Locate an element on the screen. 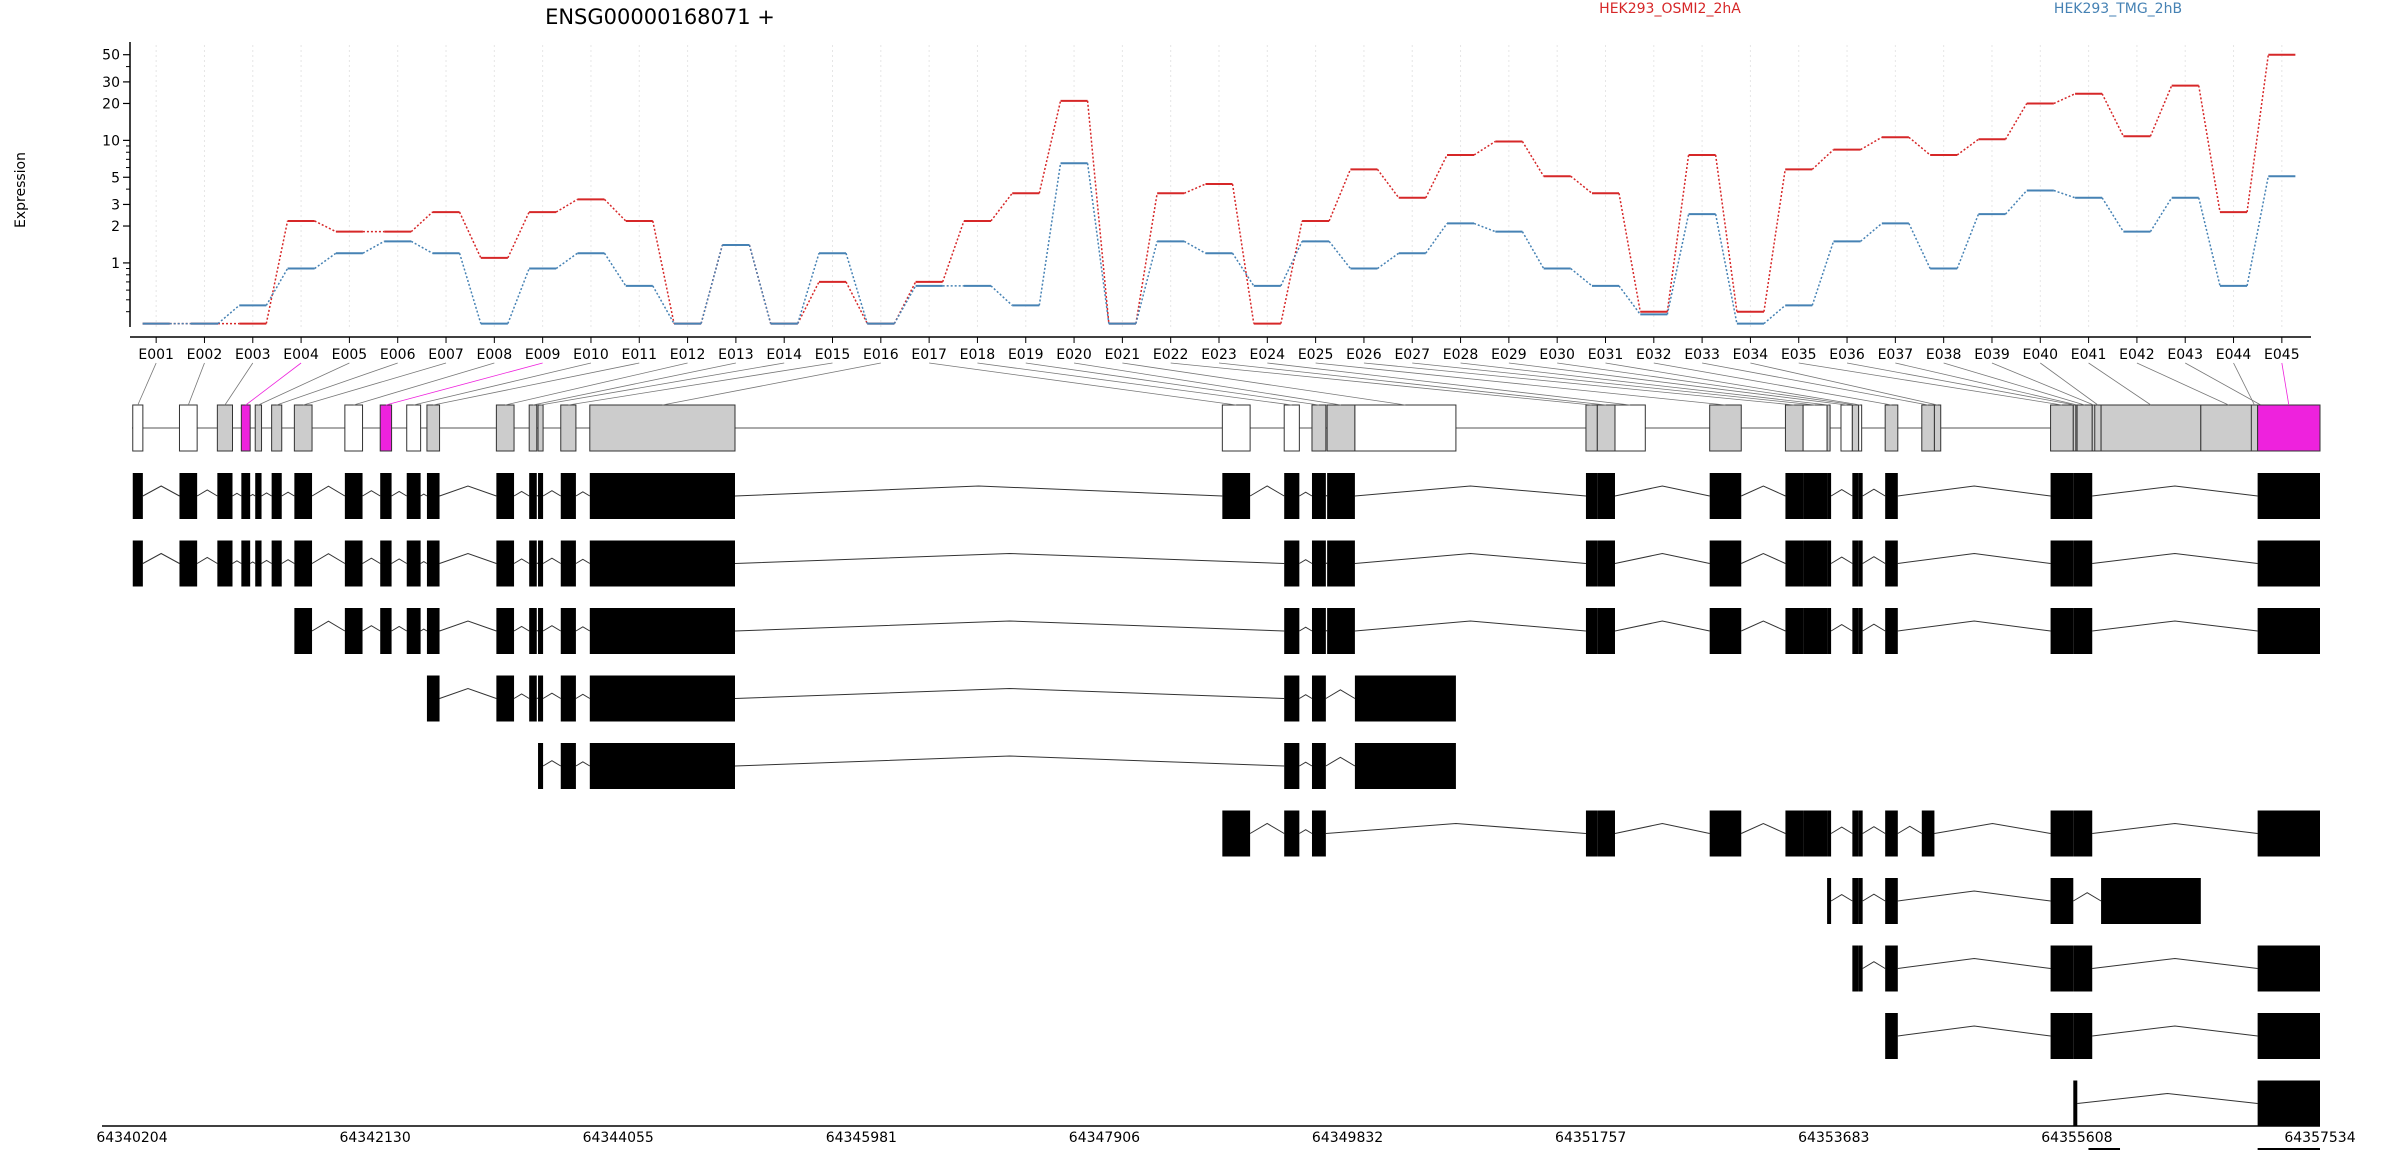 This screenshot has height=1150, width=2400. exon-E045 is located at coordinates (2289, 428).